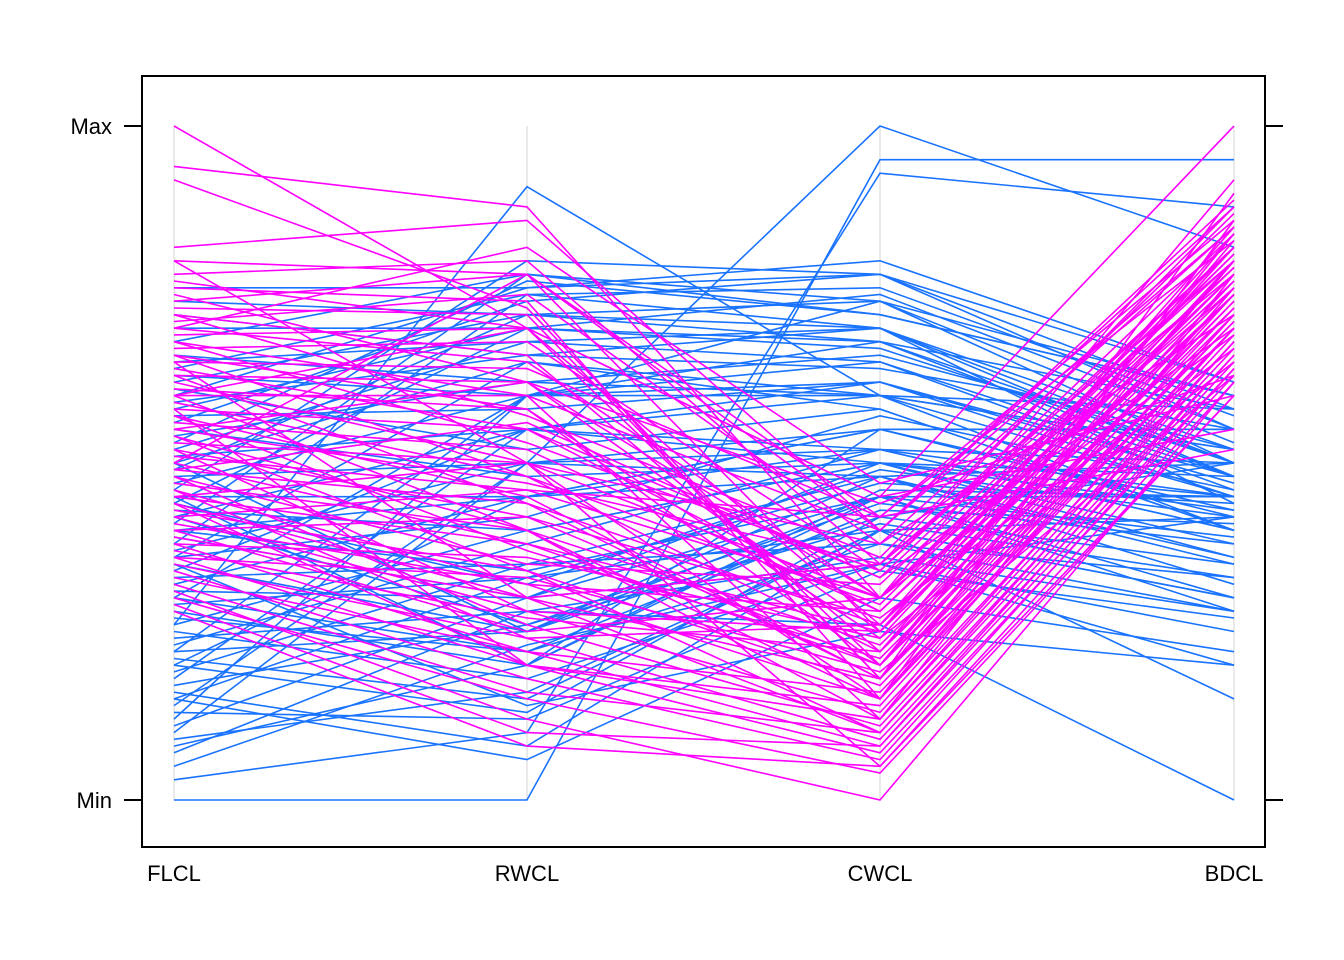 The image size is (1344, 960). I want to click on axis-label-rwcl: RWCL, so click(527, 873).